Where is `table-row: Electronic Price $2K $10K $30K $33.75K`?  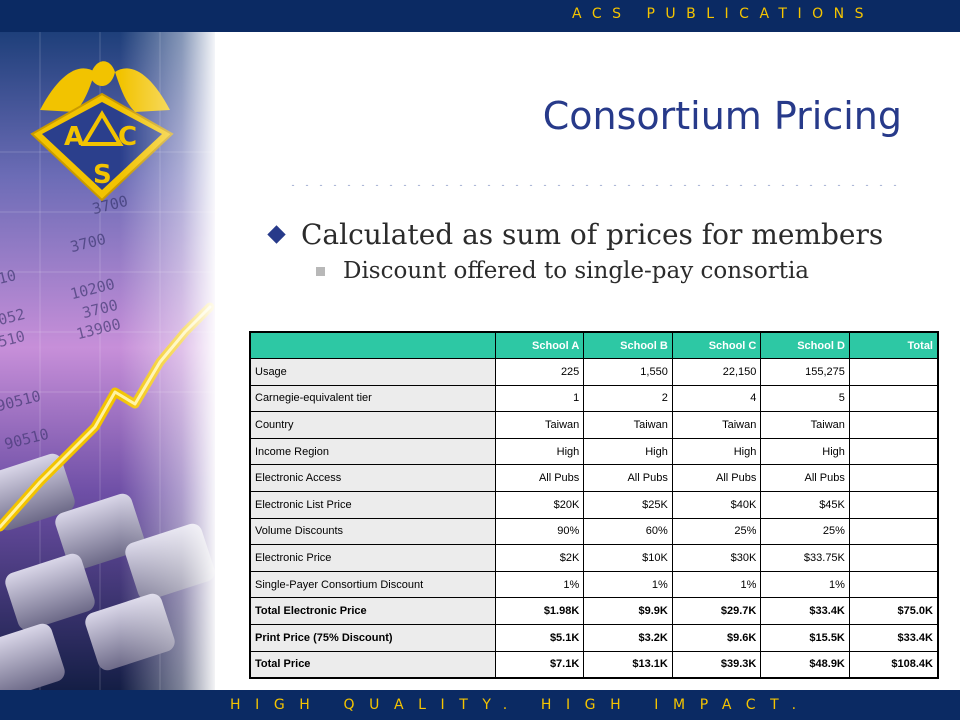 table-row: Electronic Price $2K $10K $30K $33.75K is located at coordinates (594, 558).